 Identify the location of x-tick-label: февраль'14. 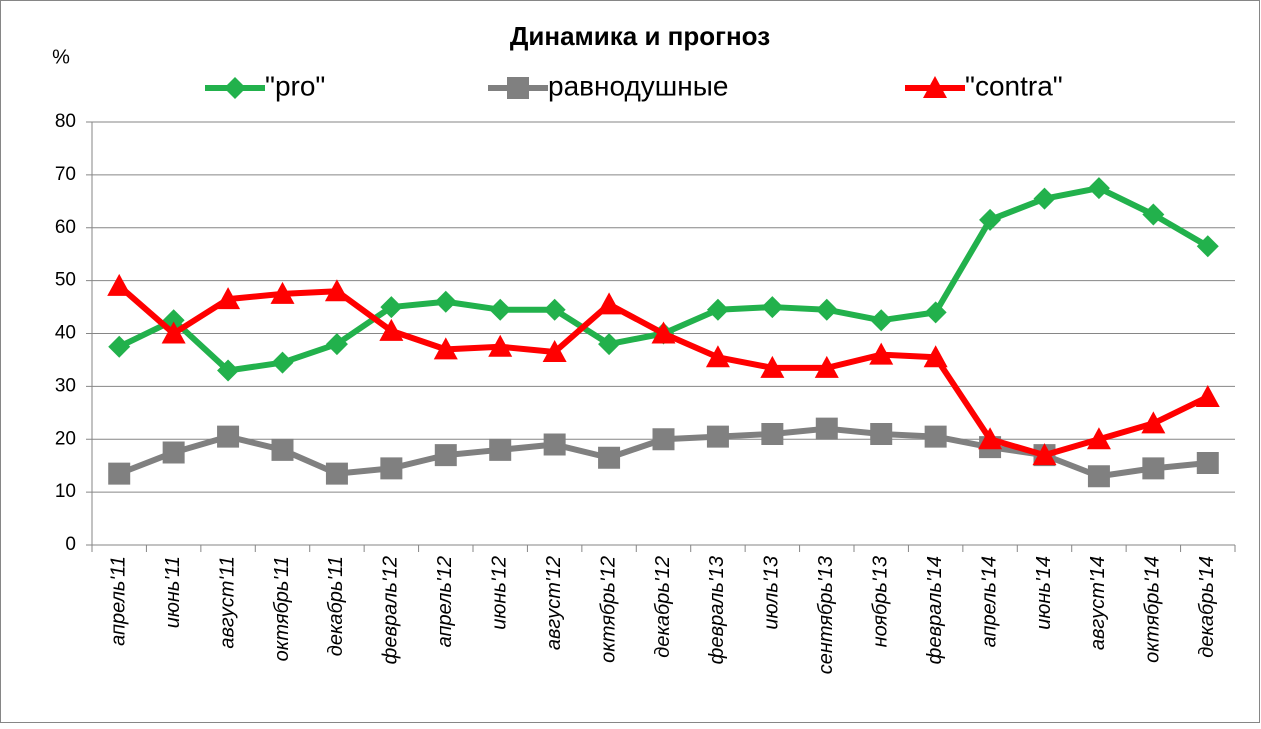
(935, 610).